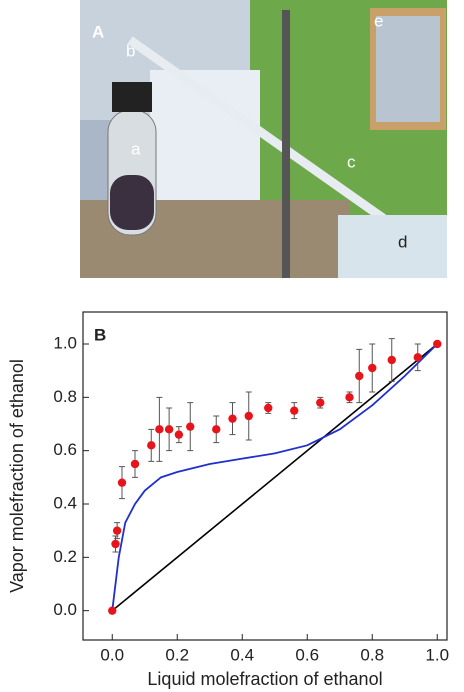 This screenshot has height=692, width=464. I want to click on x-tick-label: 0.6, so click(307, 654).